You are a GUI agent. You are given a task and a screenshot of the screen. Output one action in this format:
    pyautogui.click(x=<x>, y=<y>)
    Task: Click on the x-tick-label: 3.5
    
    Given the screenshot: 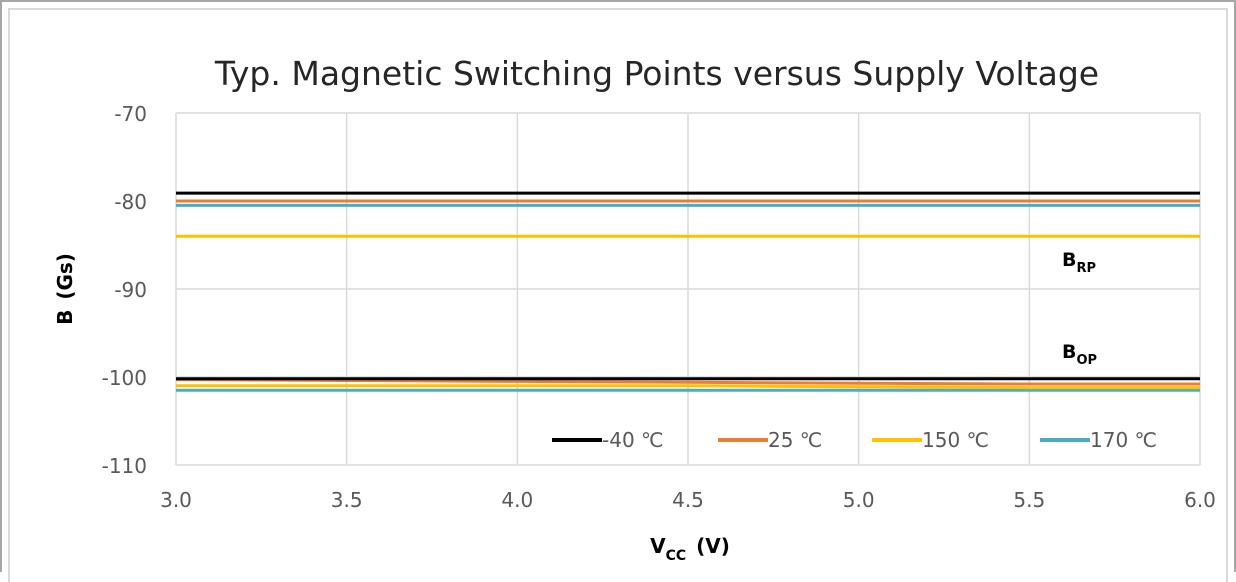 What is the action you would take?
    pyautogui.click(x=347, y=500)
    